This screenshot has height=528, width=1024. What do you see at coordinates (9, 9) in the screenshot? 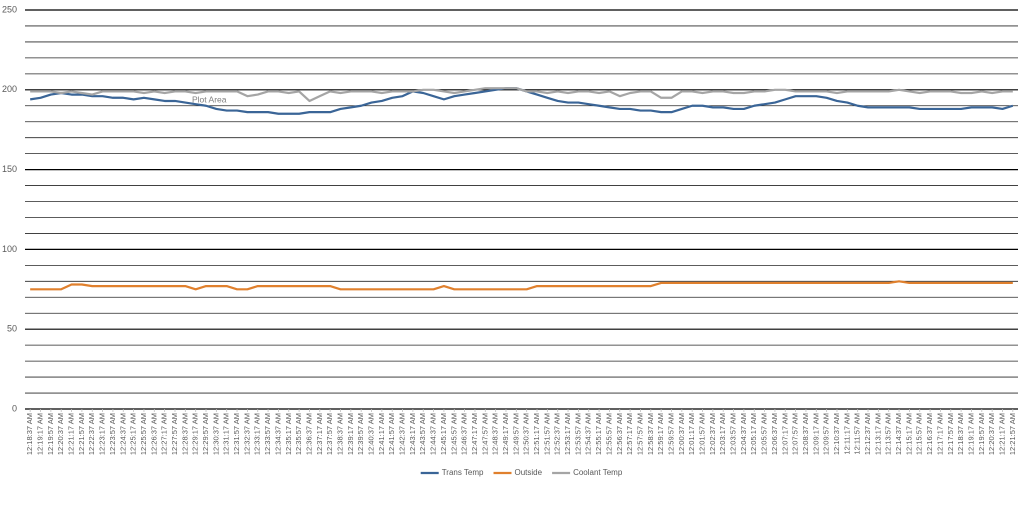
I see `y-tick-label: 250` at bounding box center [9, 9].